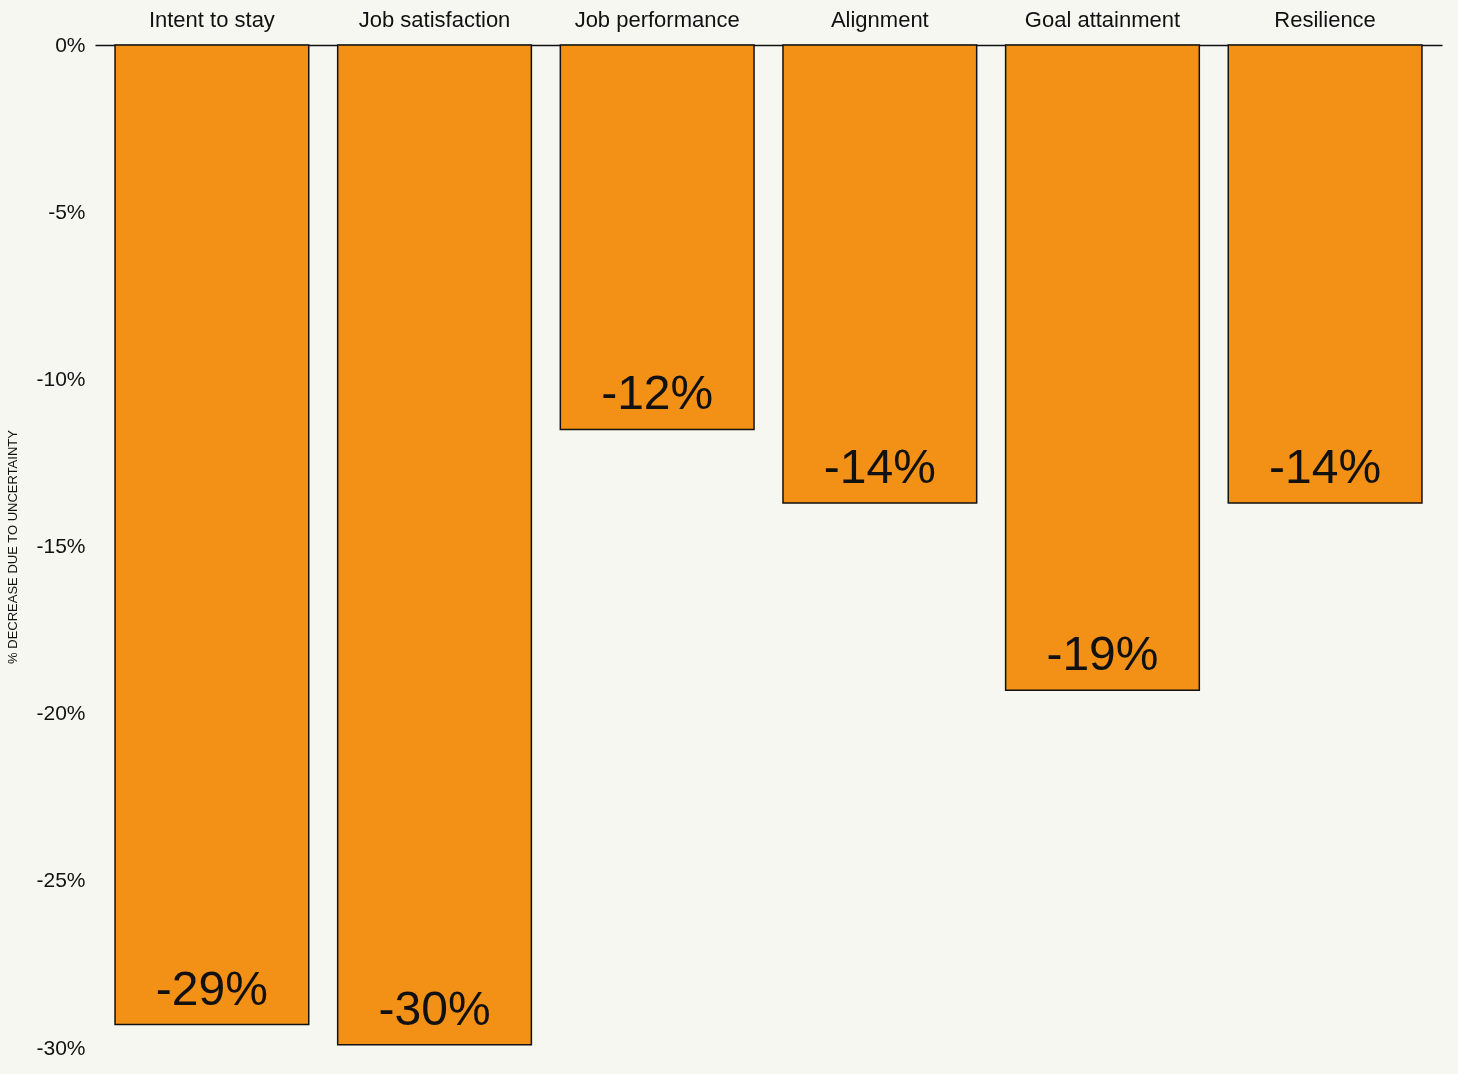 The height and width of the screenshot is (1074, 1458). Describe the element at coordinates (70, 44) in the screenshot. I see `y-tick-label: 0%` at that location.